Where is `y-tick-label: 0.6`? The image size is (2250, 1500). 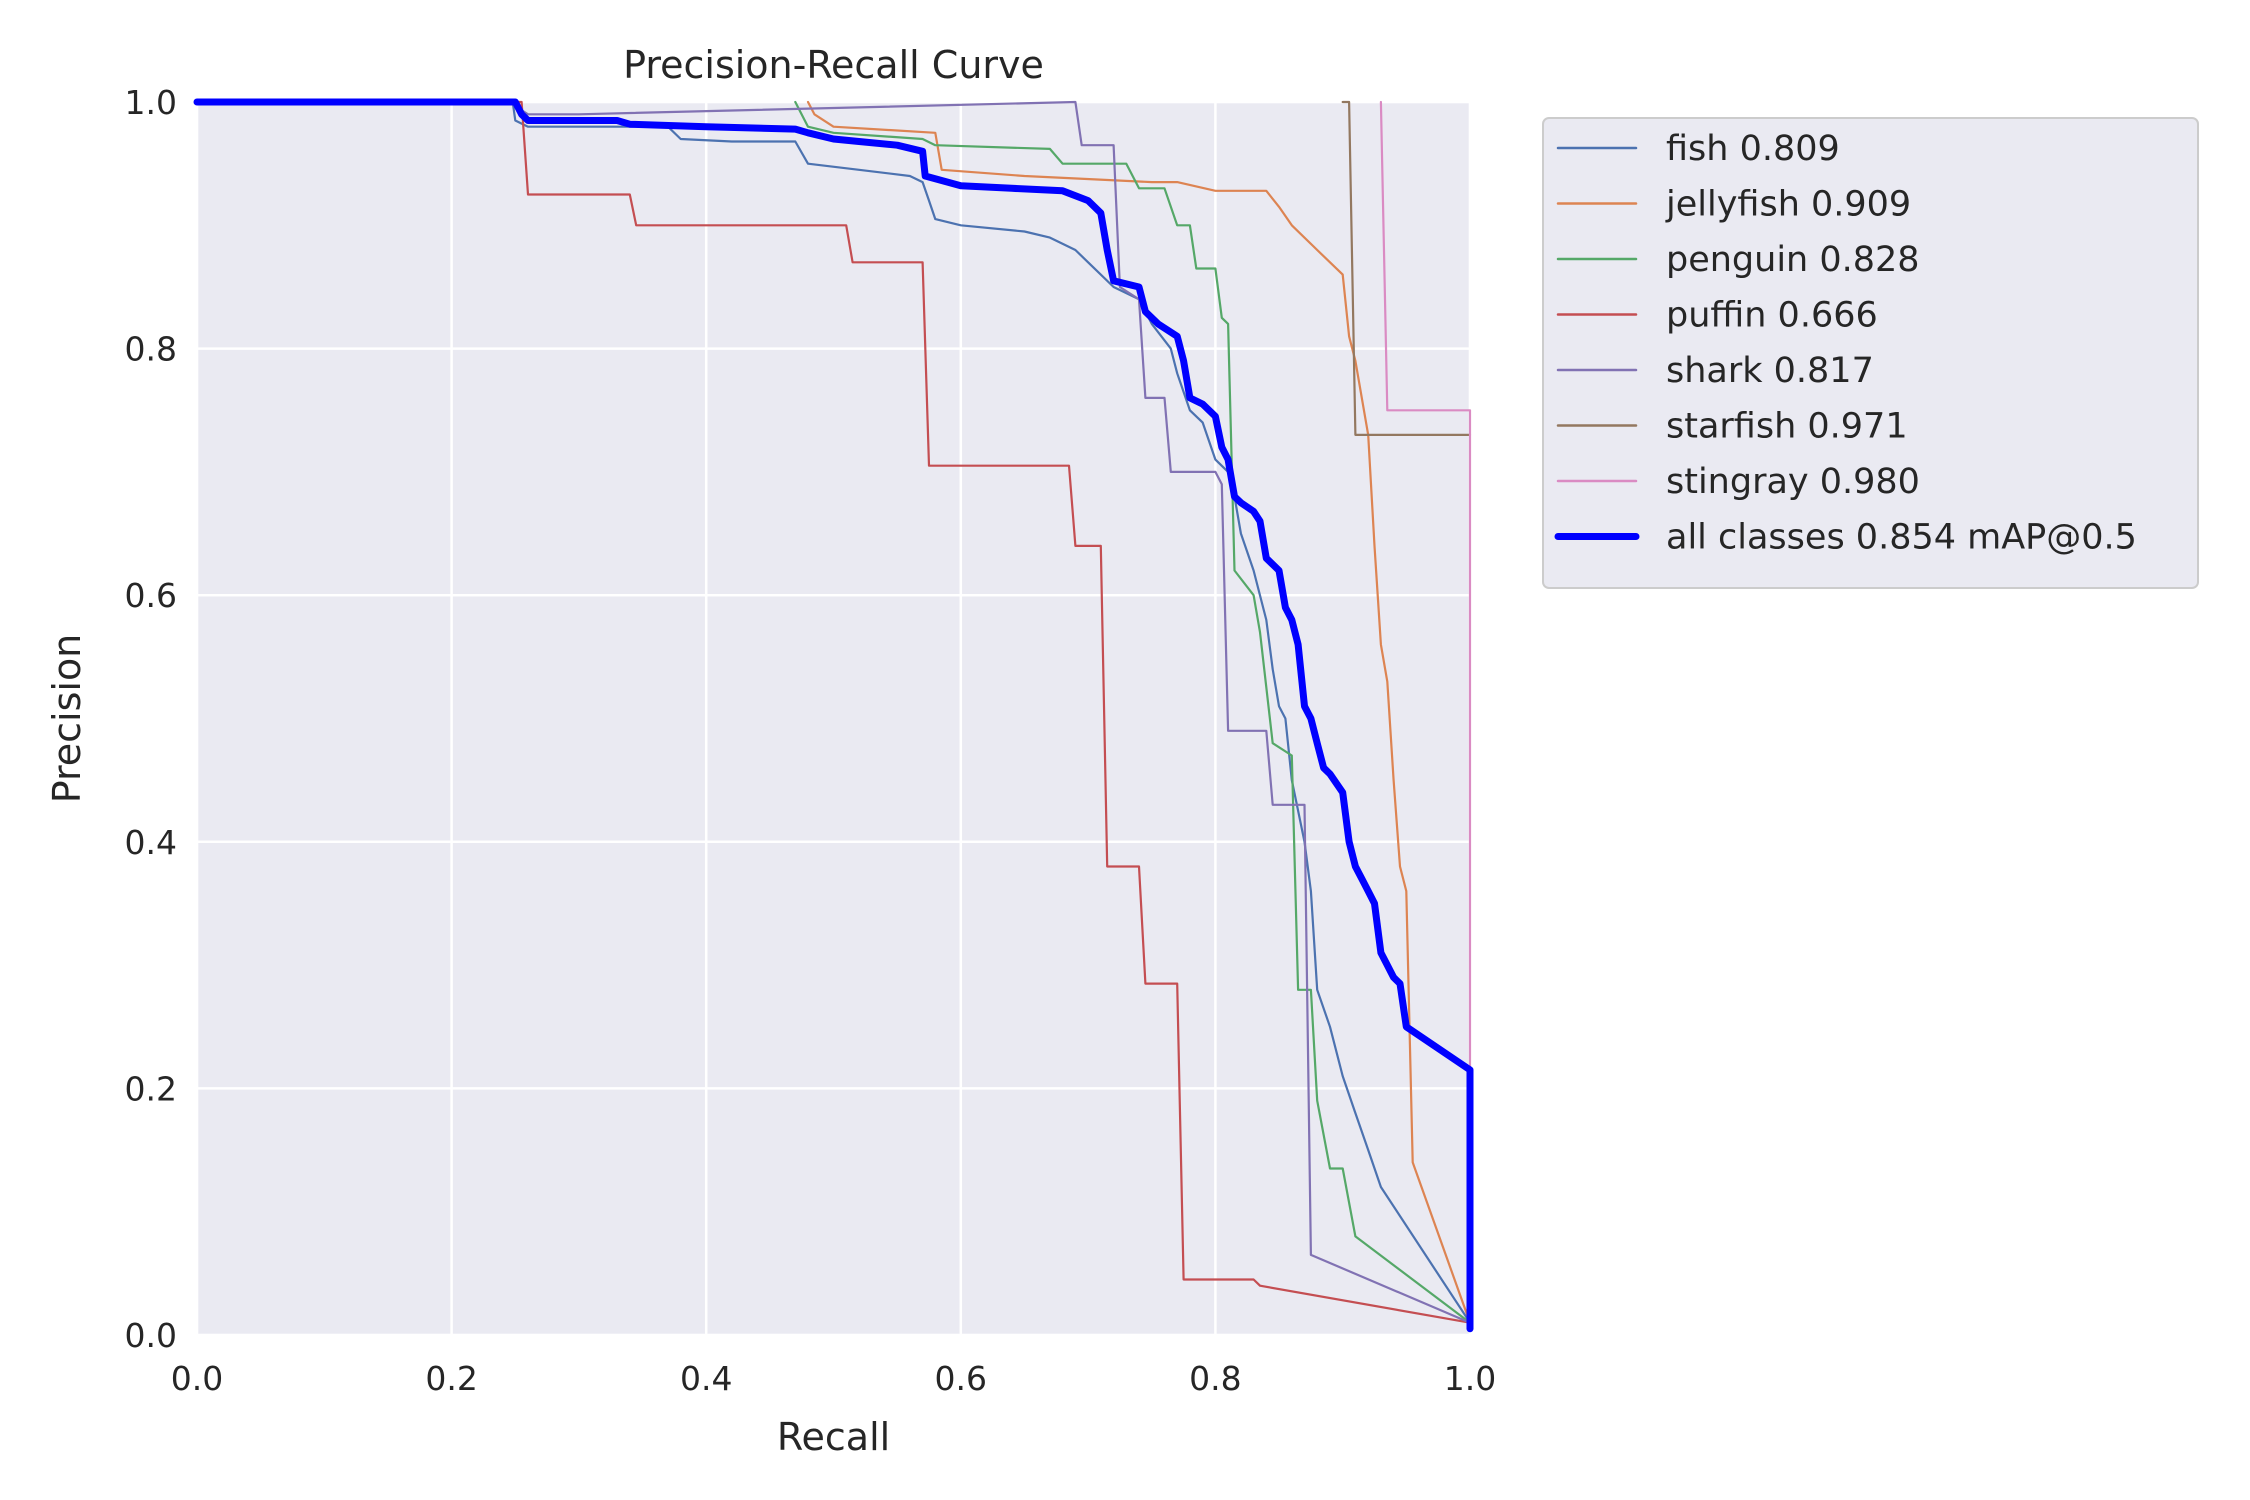
y-tick-label: 0.6 is located at coordinates (151, 595).